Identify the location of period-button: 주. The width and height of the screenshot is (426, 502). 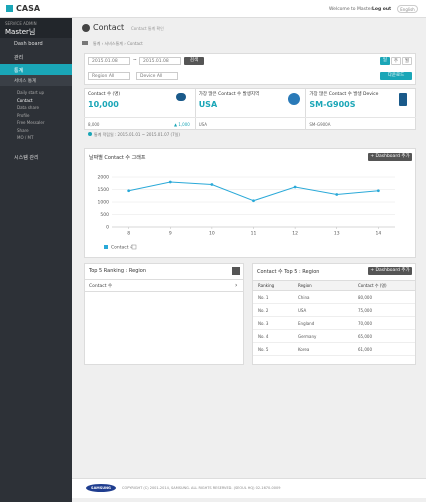
(396, 61).